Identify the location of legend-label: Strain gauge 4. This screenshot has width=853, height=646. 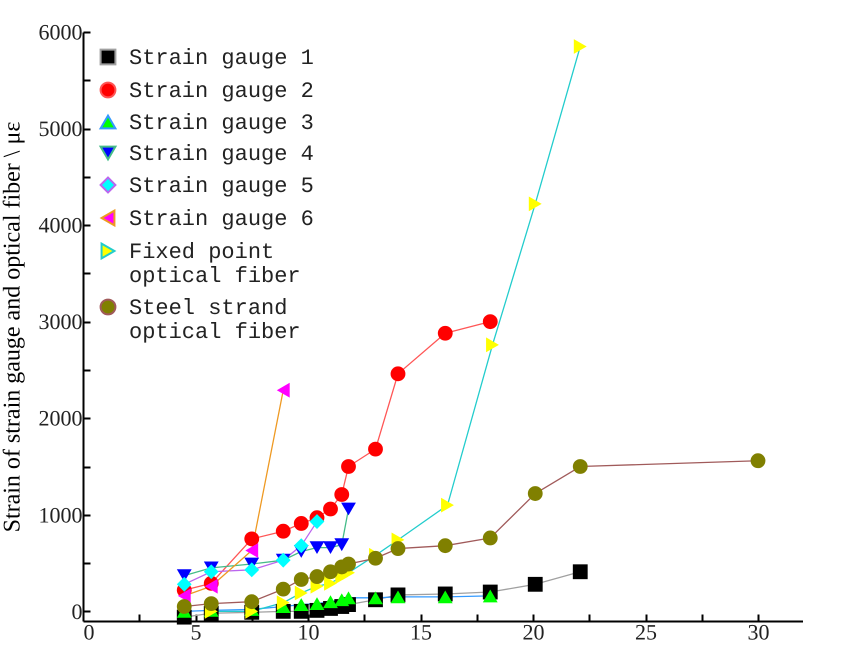
(221, 154).